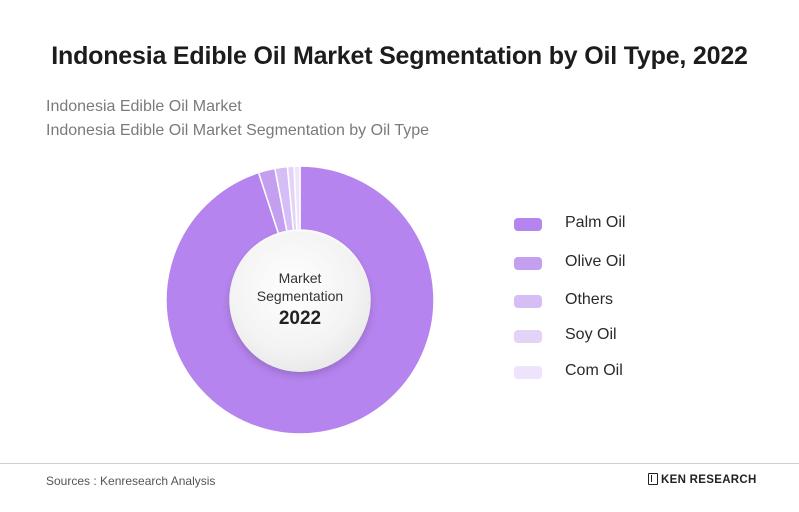  I want to click on brand-logo: KEN RESEARCH, so click(702, 479).